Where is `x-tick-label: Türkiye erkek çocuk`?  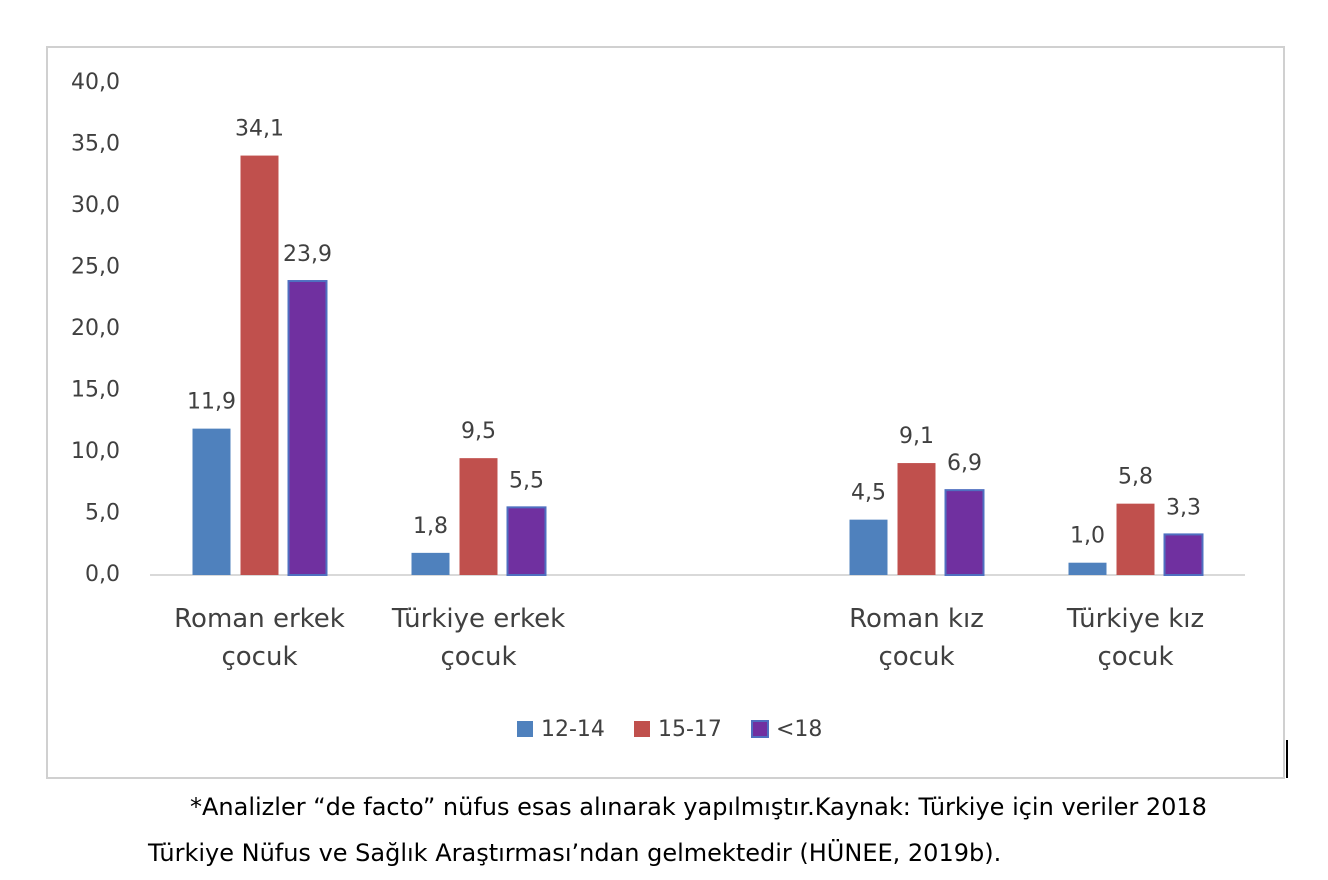
x-tick-label: Türkiye erkek çocuk is located at coordinates (478, 638).